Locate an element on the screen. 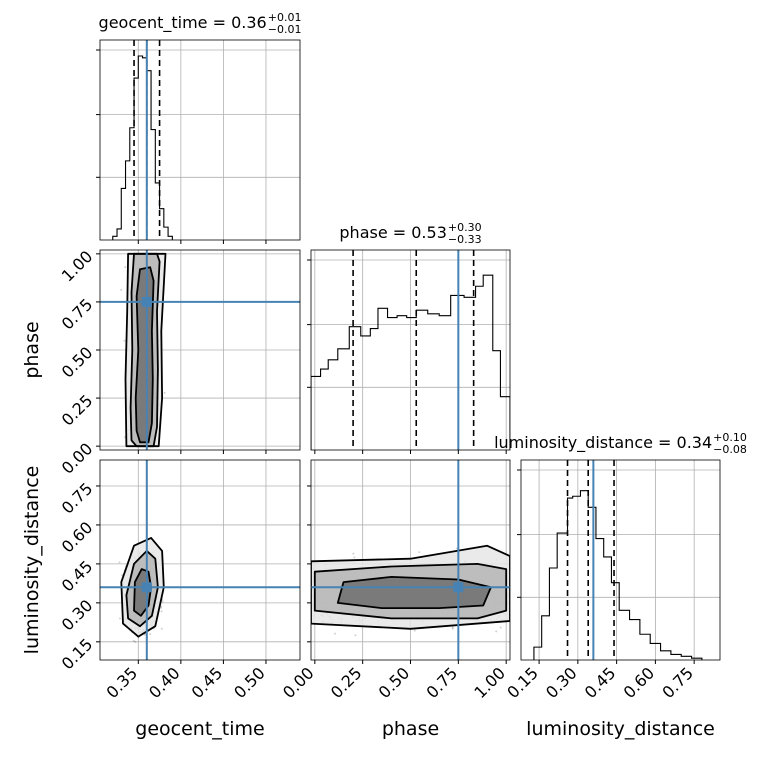 Image resolution: width=760 pixels, height=760 pixels. x-axis-label-phase: phase is located at coordinates (410, 729).